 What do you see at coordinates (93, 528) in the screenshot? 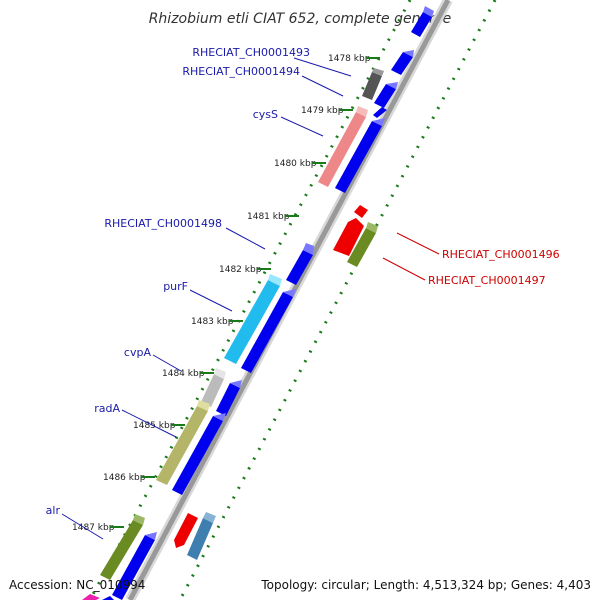
I see `kbp-label: 1487 kbp` at bounding box center [93, 528].